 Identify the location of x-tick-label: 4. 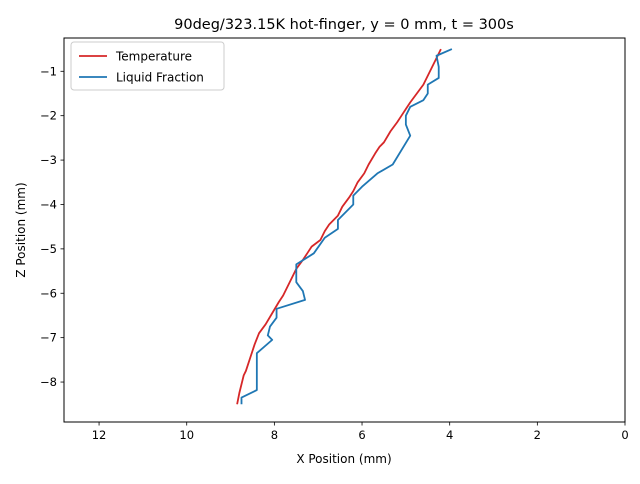
(449, 435).